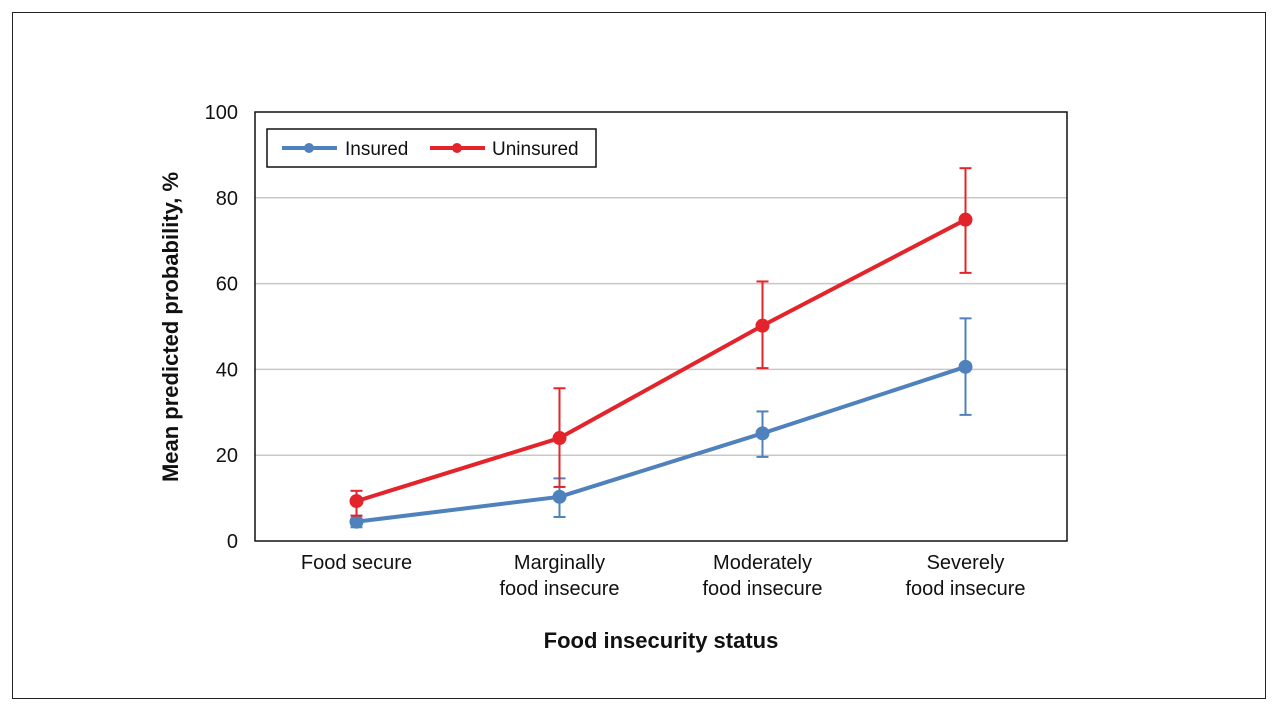  Describe the element at coordinates (965, 576) in the screenshot. I see `x-tick-label: Severely food insecure` at that location.